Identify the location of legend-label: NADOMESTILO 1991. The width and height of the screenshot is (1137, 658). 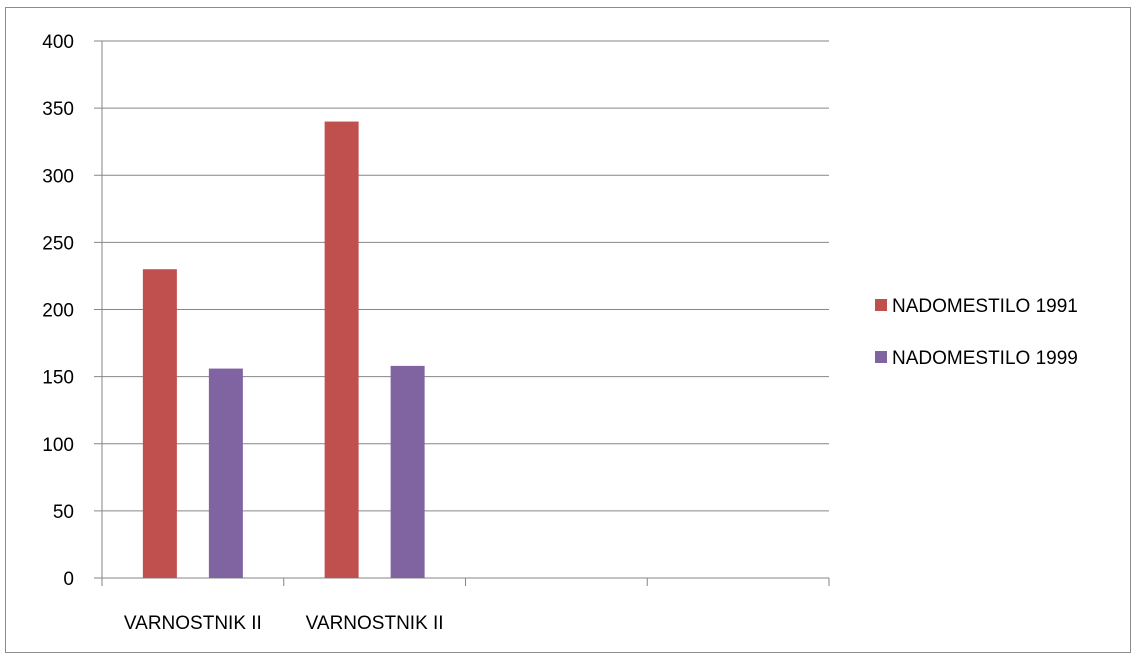
(985, 306).